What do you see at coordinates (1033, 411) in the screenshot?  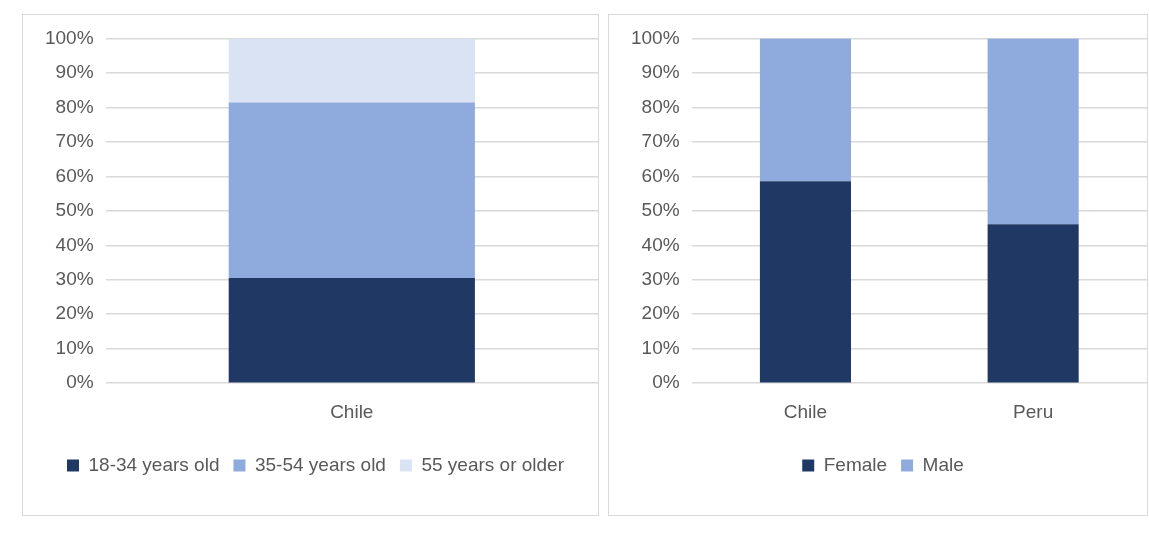 I see `x-tick-label: Peru` at bounding box center [1033, 411].